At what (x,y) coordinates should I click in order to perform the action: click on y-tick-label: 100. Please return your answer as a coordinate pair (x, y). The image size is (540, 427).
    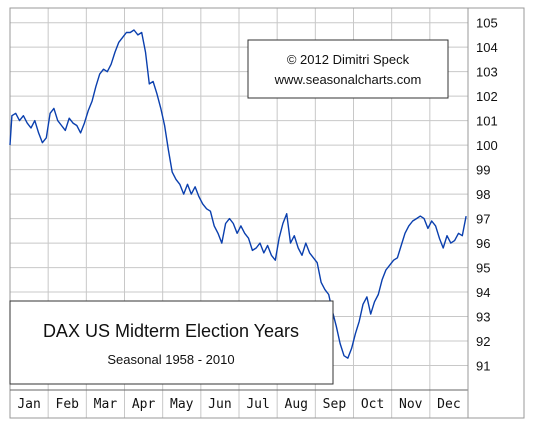
    Looking at the image, I should click on (487, 145).